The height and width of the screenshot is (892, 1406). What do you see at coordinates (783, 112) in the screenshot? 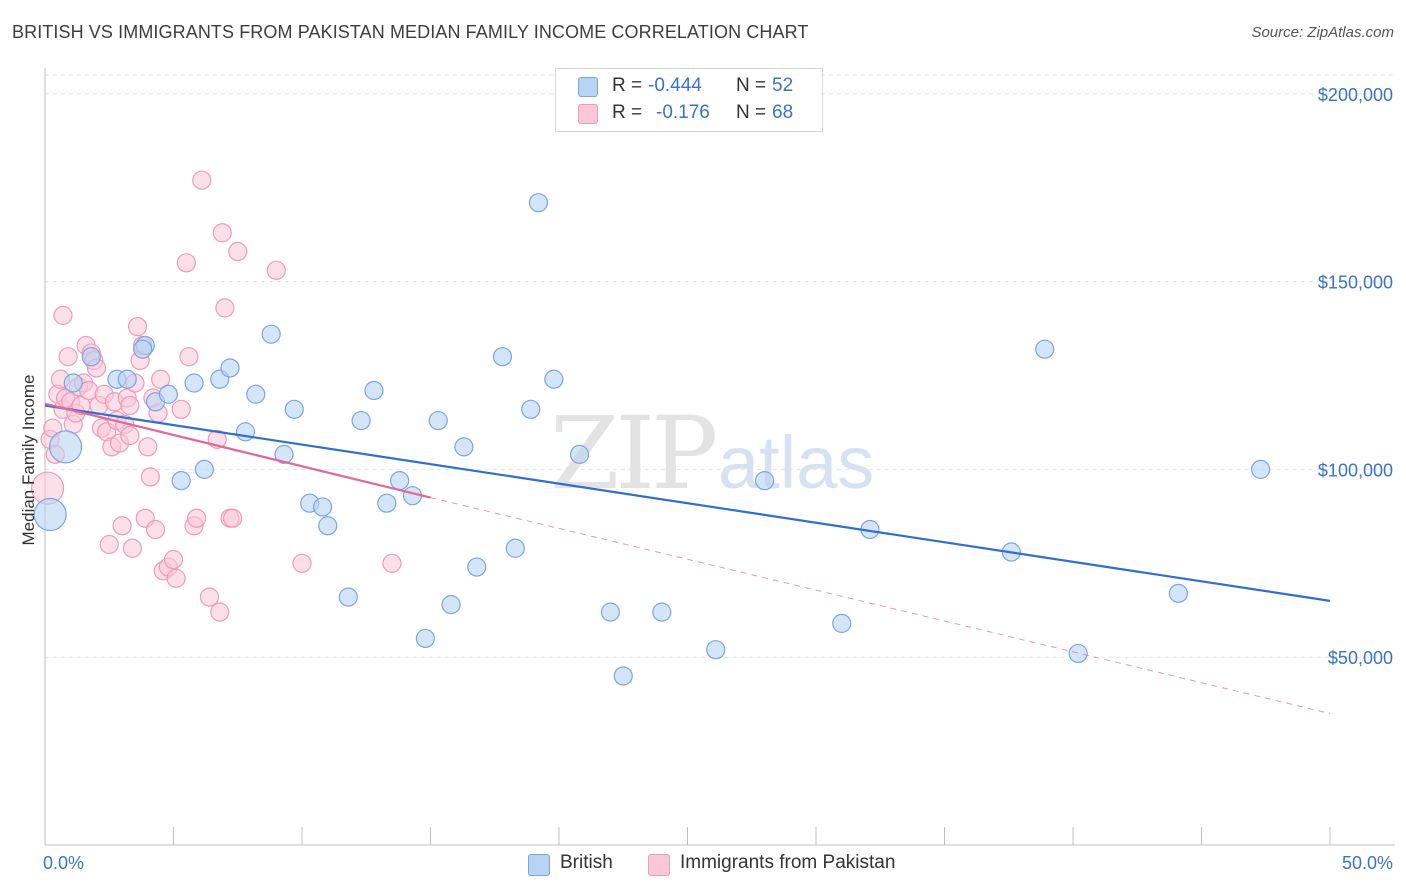
I see `legend-n-value: 68` at bounding box center [783, 112].